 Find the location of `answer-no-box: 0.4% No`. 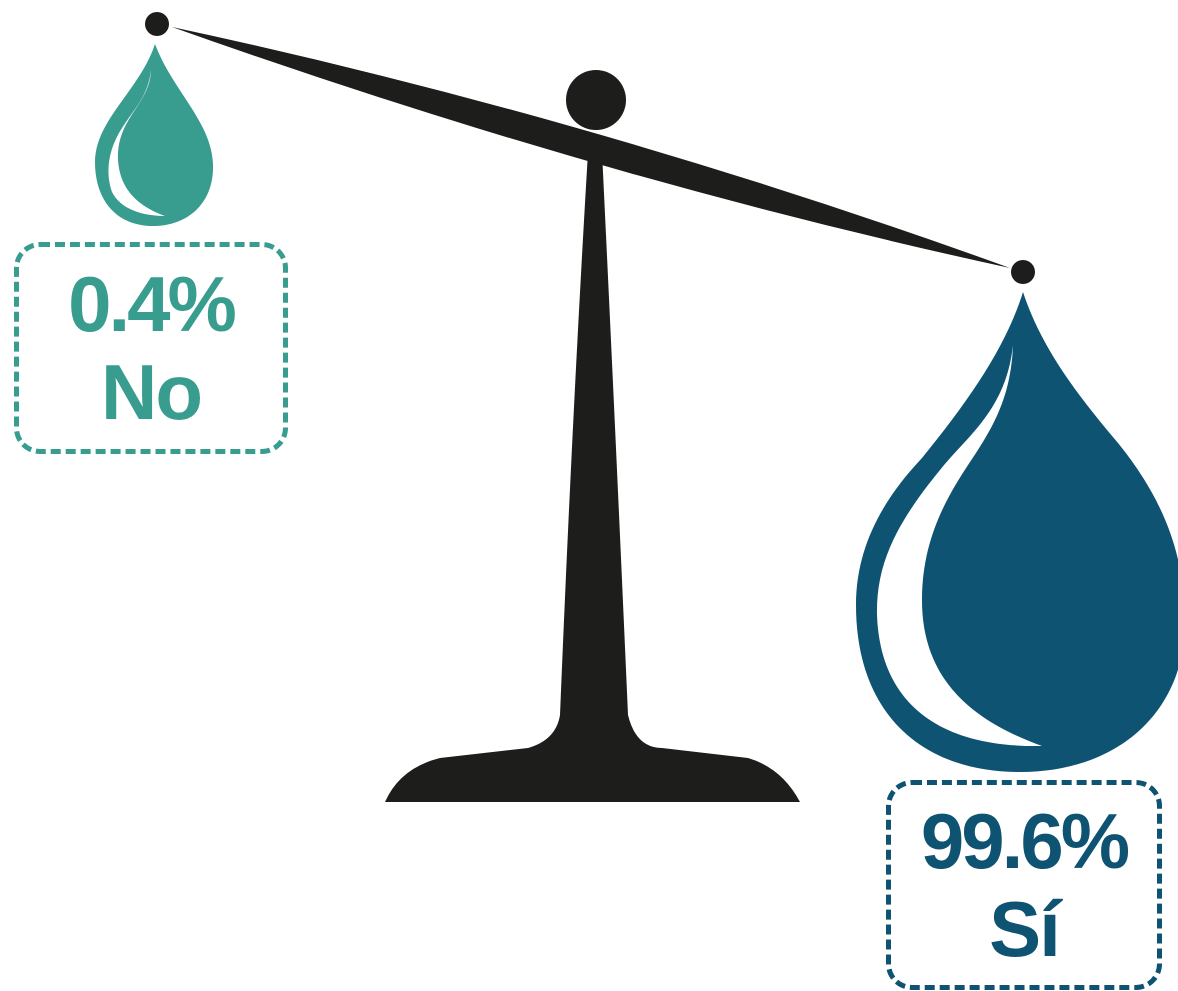

answer-no-box: 0.4% No is located at coordinates (151, 348).